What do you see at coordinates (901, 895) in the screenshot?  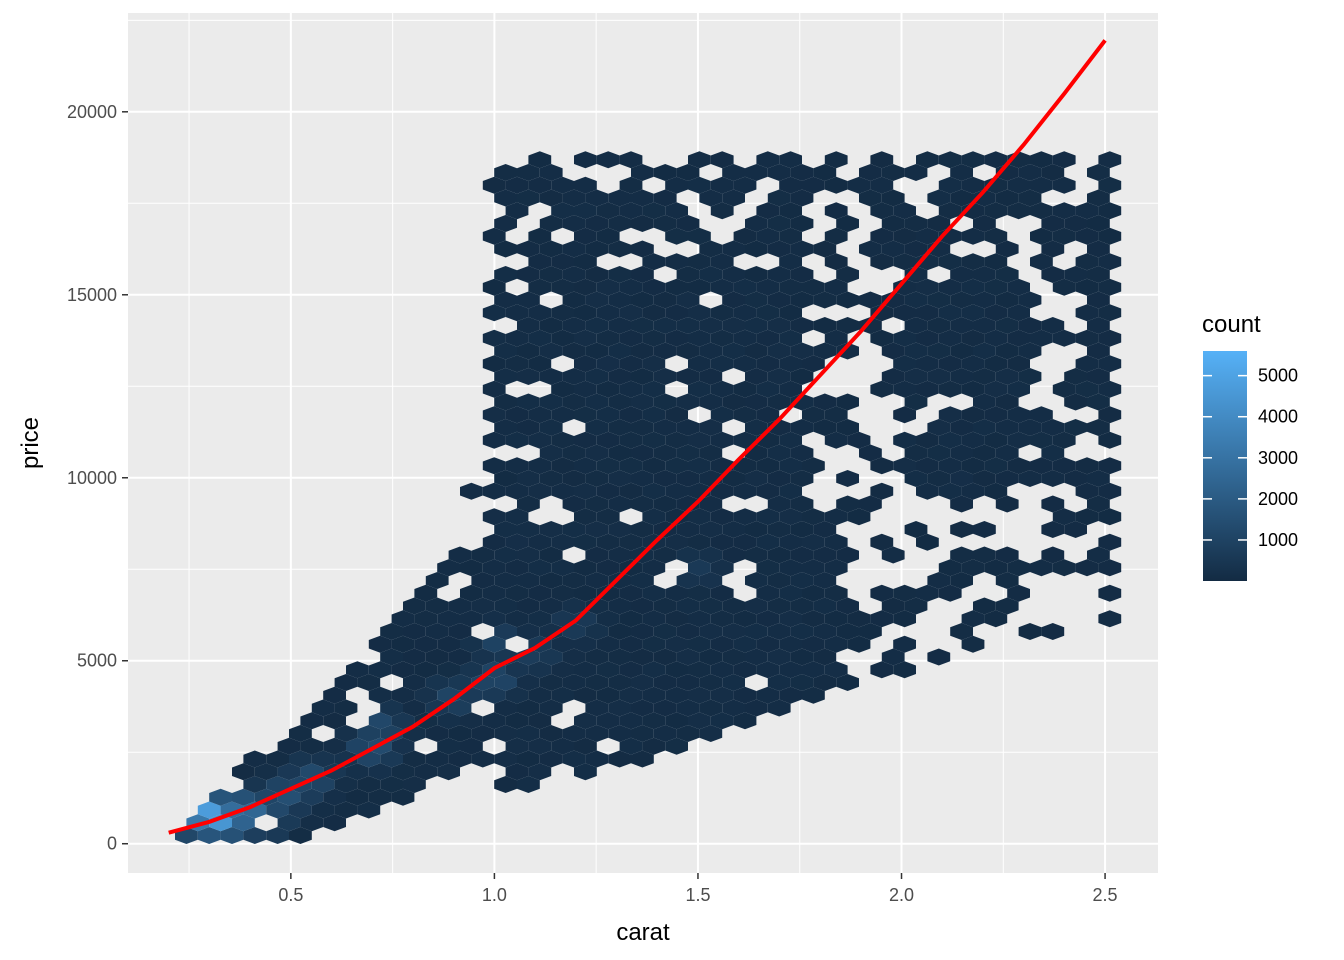 I see `x-tick-label: 2.0` at bounding box center [901, 895].